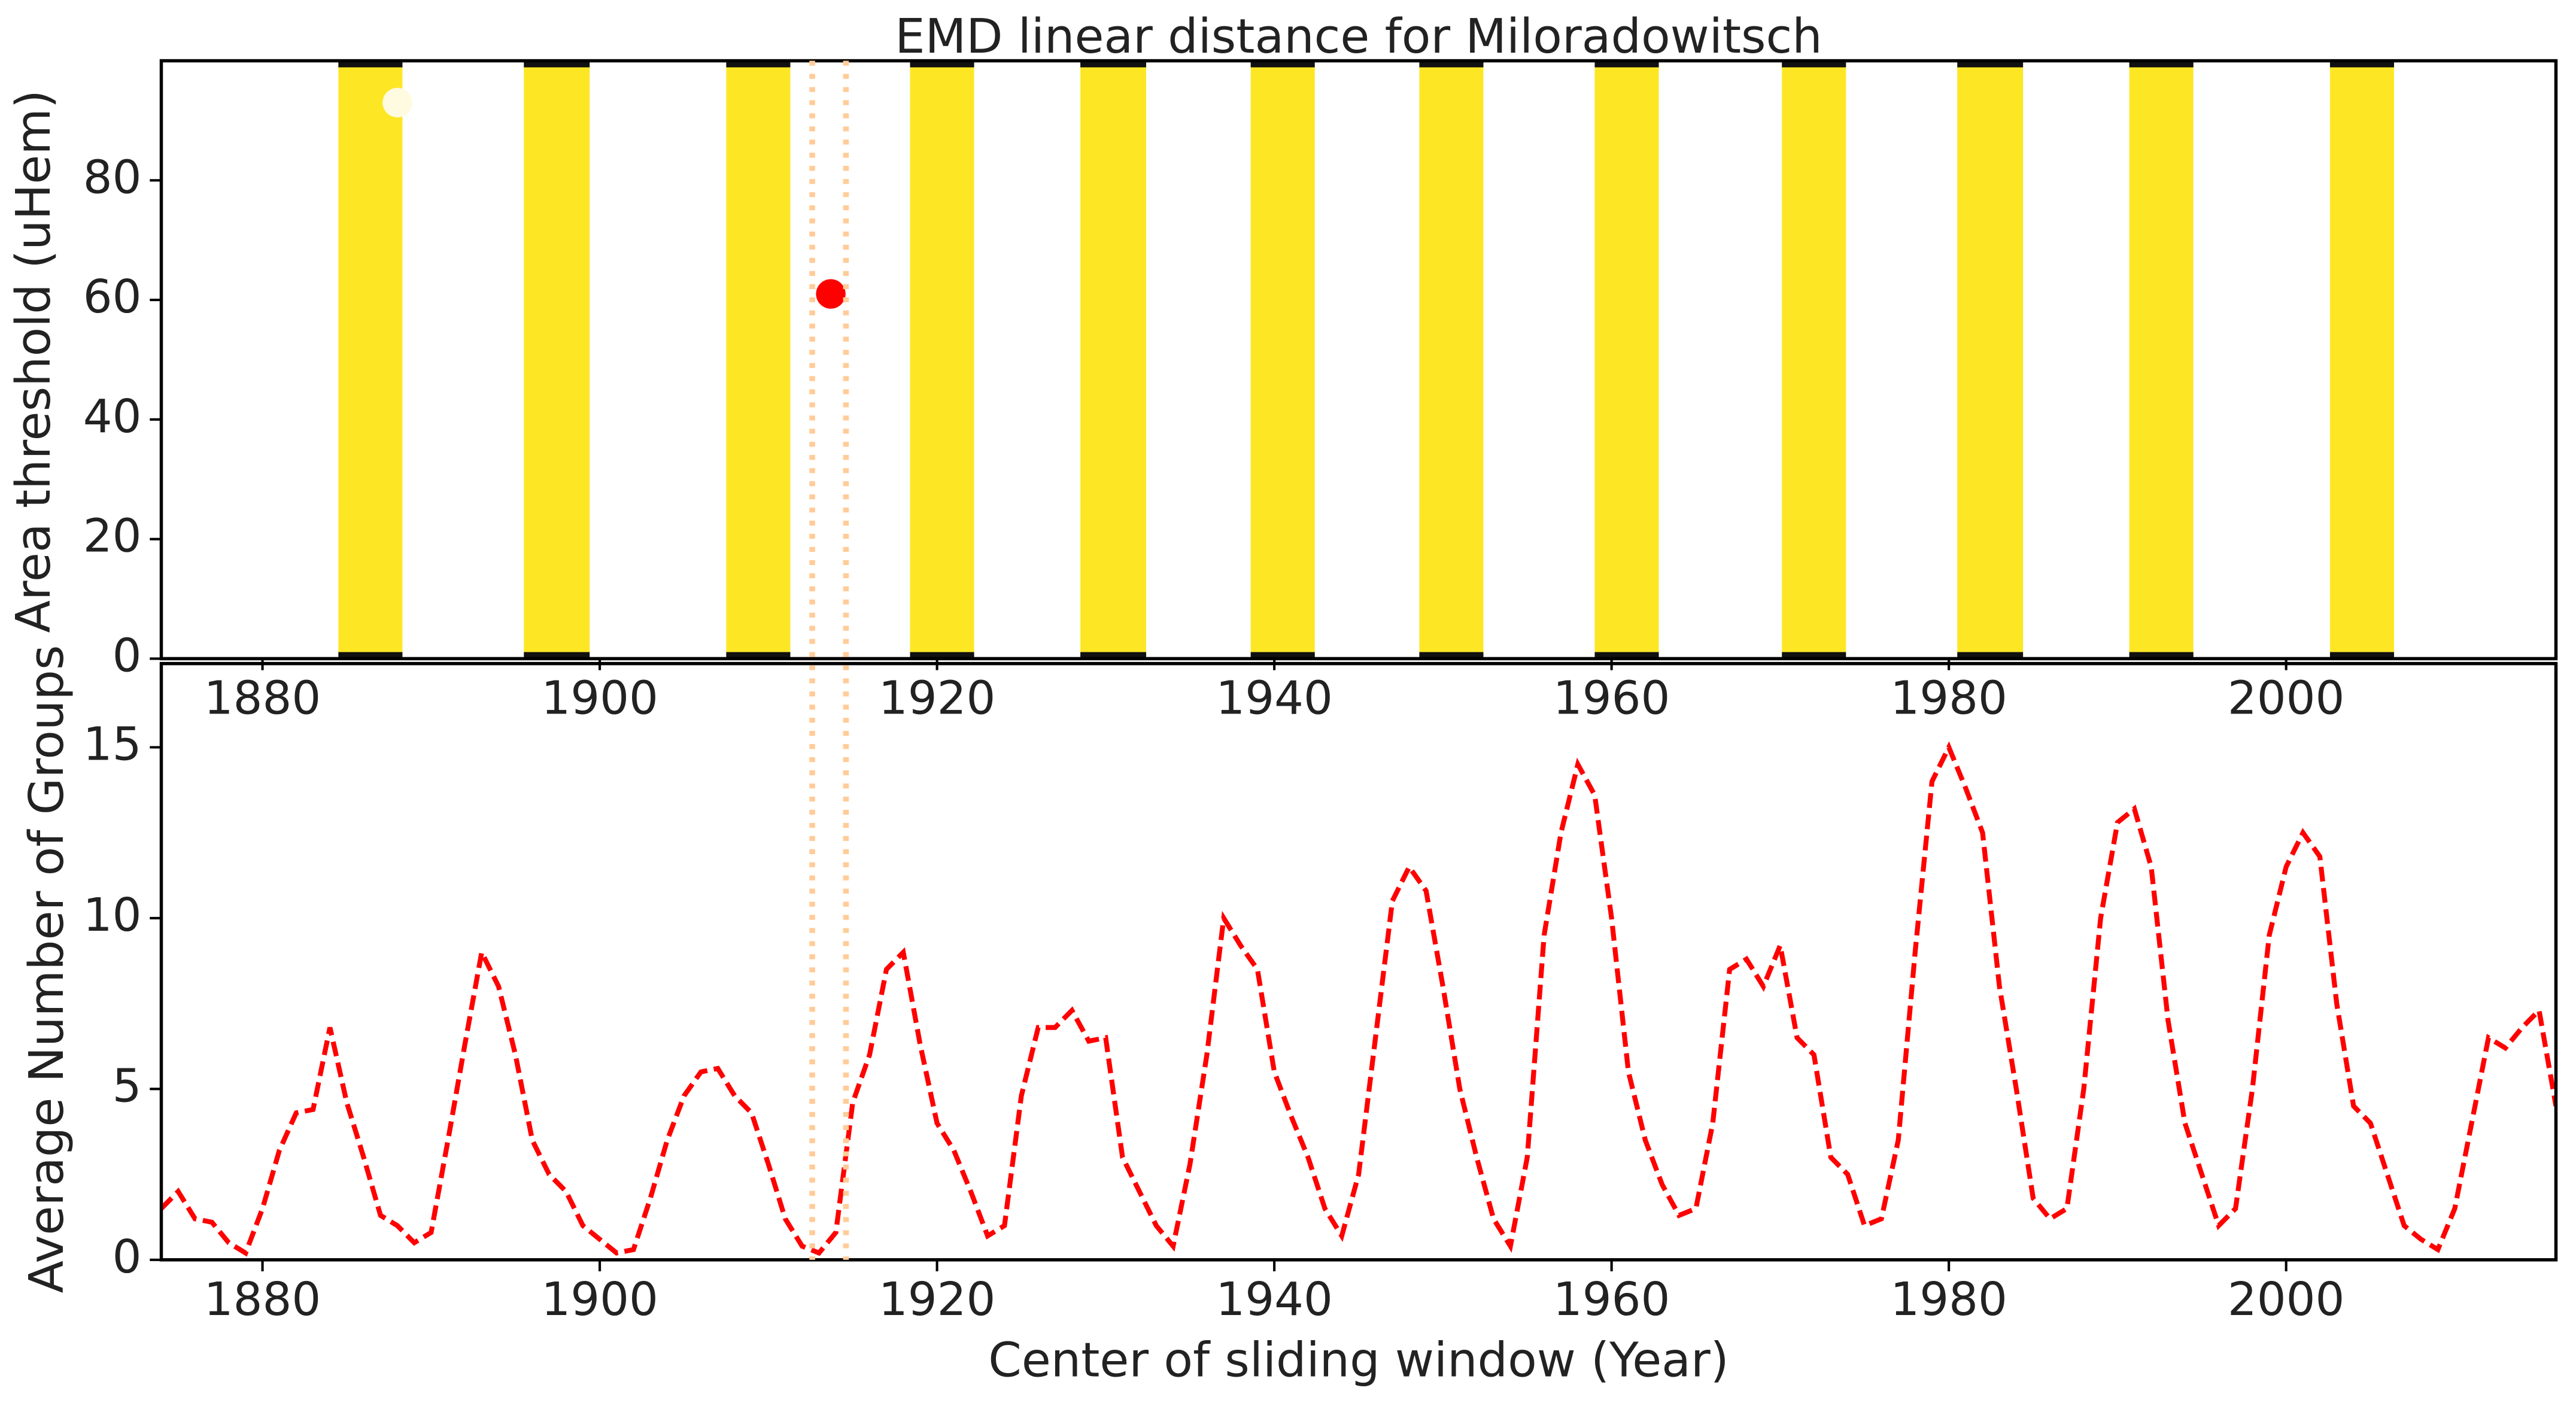 The width and height of the screenshot is (2576, 1406). What do you see at coordinates (112, 178) in the screenshot?
I see `y-tick-label: 80` at bounding box center [112, 178].